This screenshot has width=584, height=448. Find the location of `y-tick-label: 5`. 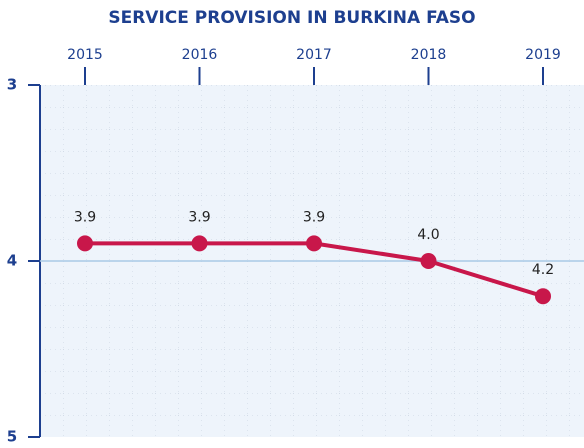

y-tick-label: 5 is located at coordinates (12, 437).